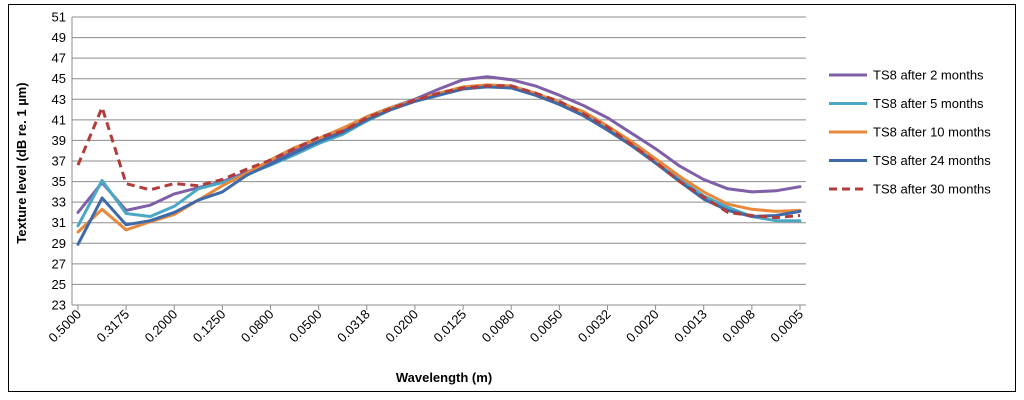 This screenshot has height=400, width=1024. What do you see at coordinates (113, 326) in the screenshot?
I see `x-tick-label: 0.3175` at bounding box center [113, 326].